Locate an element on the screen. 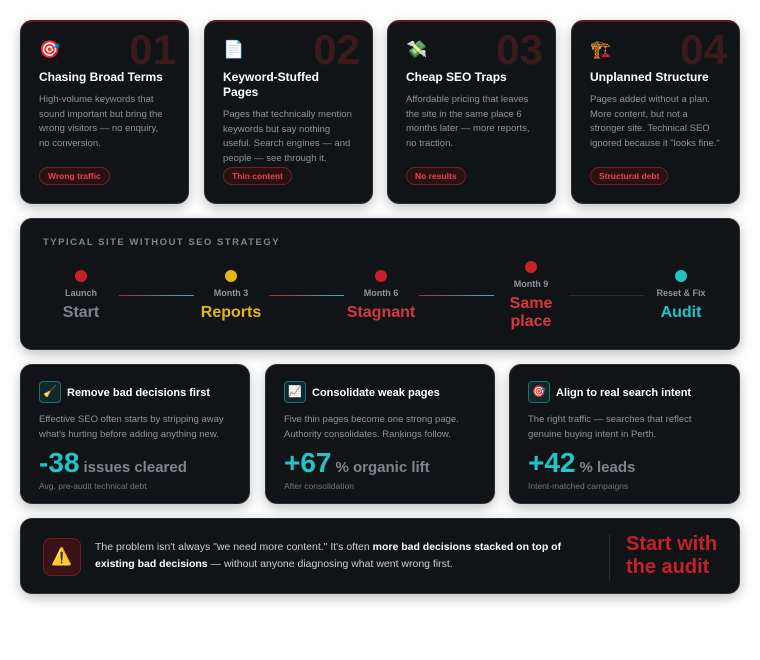 The height and width of the screenshot is (660, 760). stat-header: 📈 Consolidate weak pages is located at coordinates (380, 392).